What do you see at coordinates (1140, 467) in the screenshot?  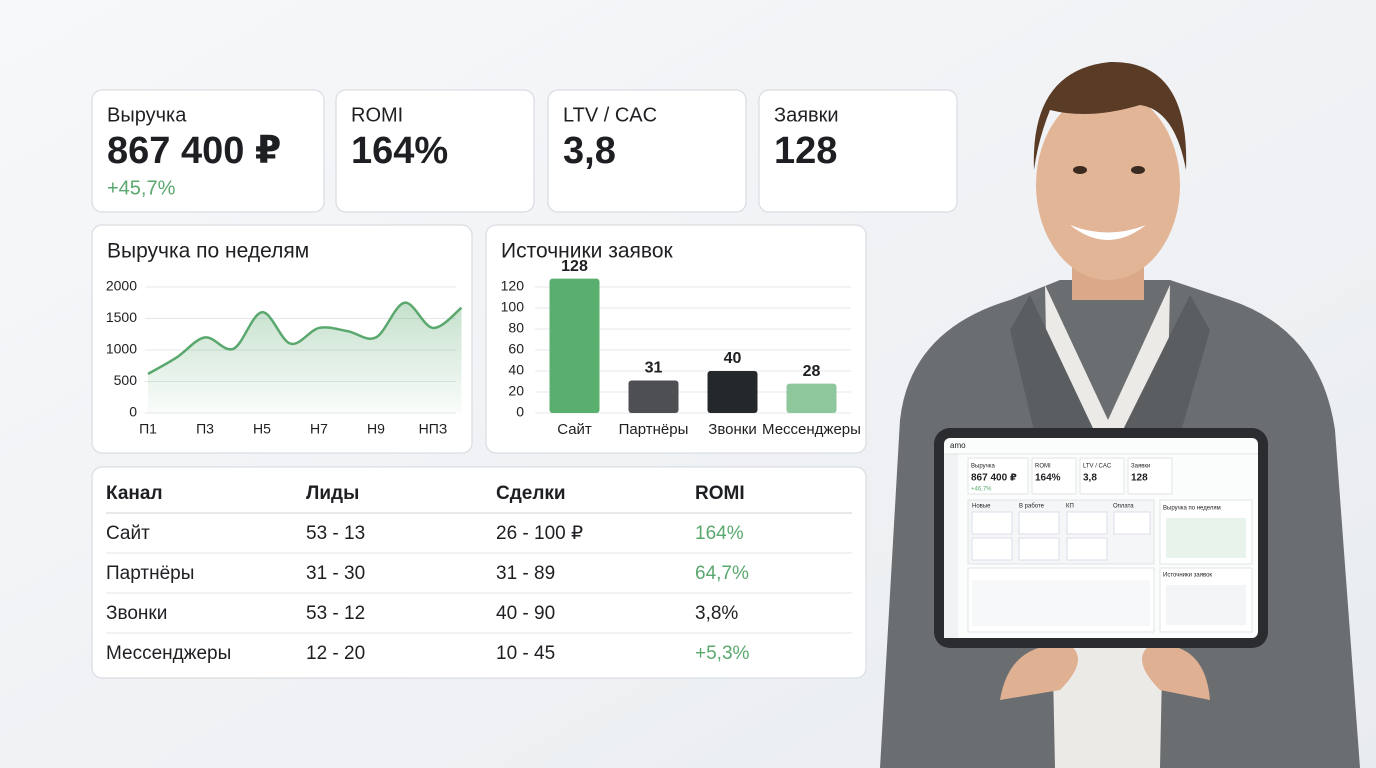 I see `tablet-kpi-label: Заявки` at bounding box center [1140, 467].